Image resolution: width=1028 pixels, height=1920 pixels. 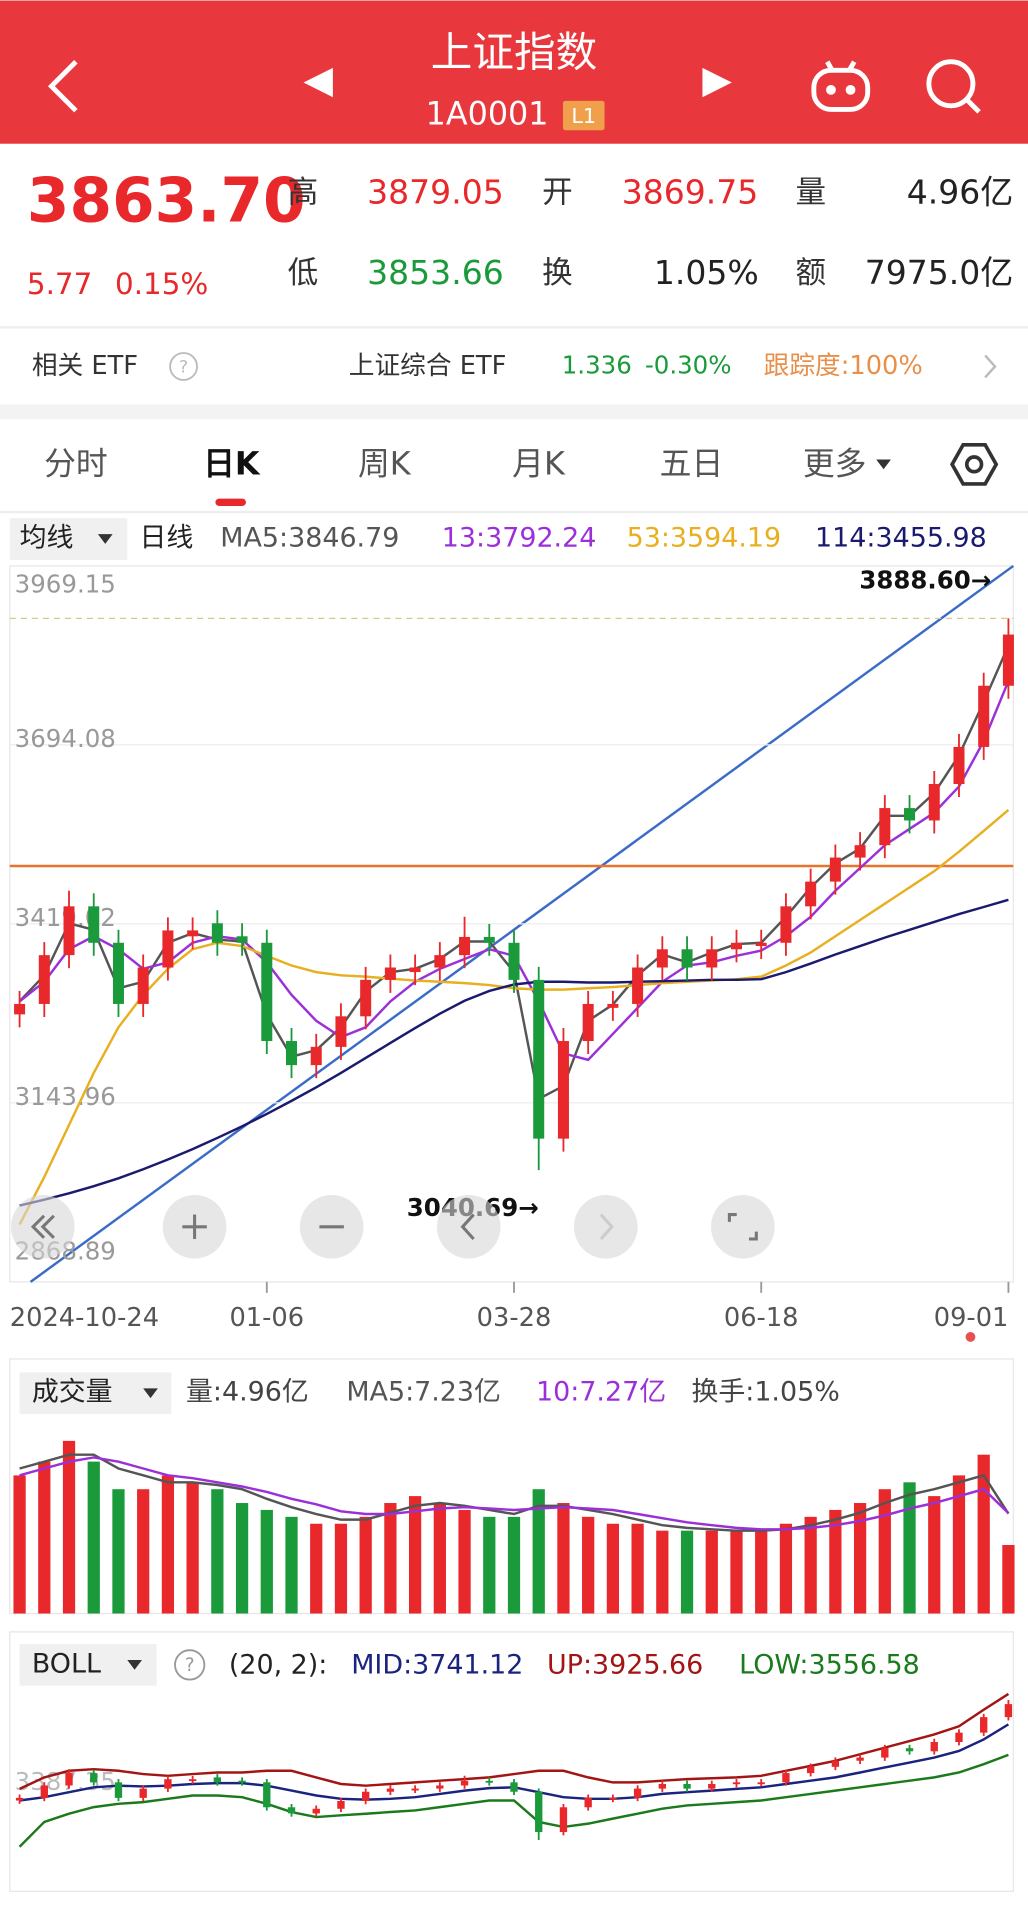 What do you see at coordinates (597, 364) in the screenshot?
I see `etf-price: 1.336` at bounding box center [597, 364].